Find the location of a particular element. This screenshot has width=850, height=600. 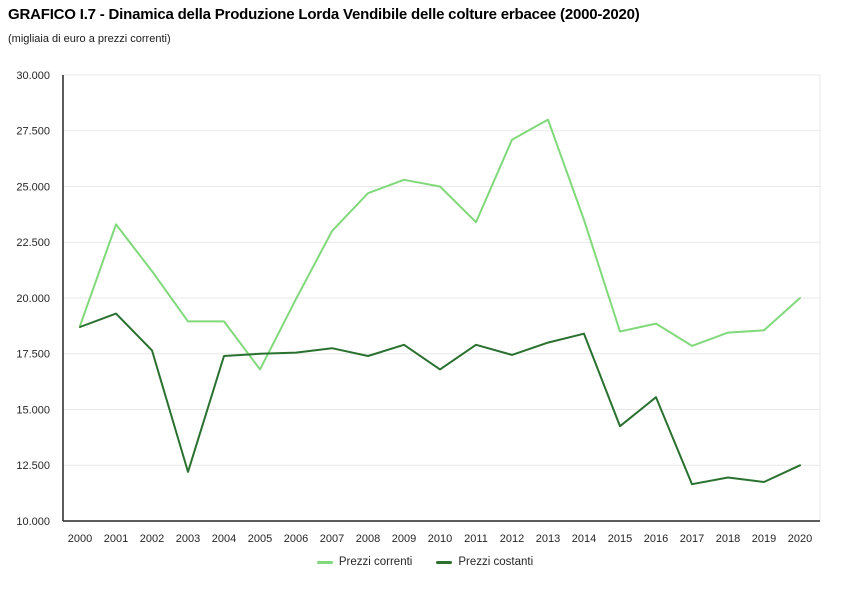

legend-label-prezzi-correnti: Prezzi correnti is located at coordinates (375, 562).